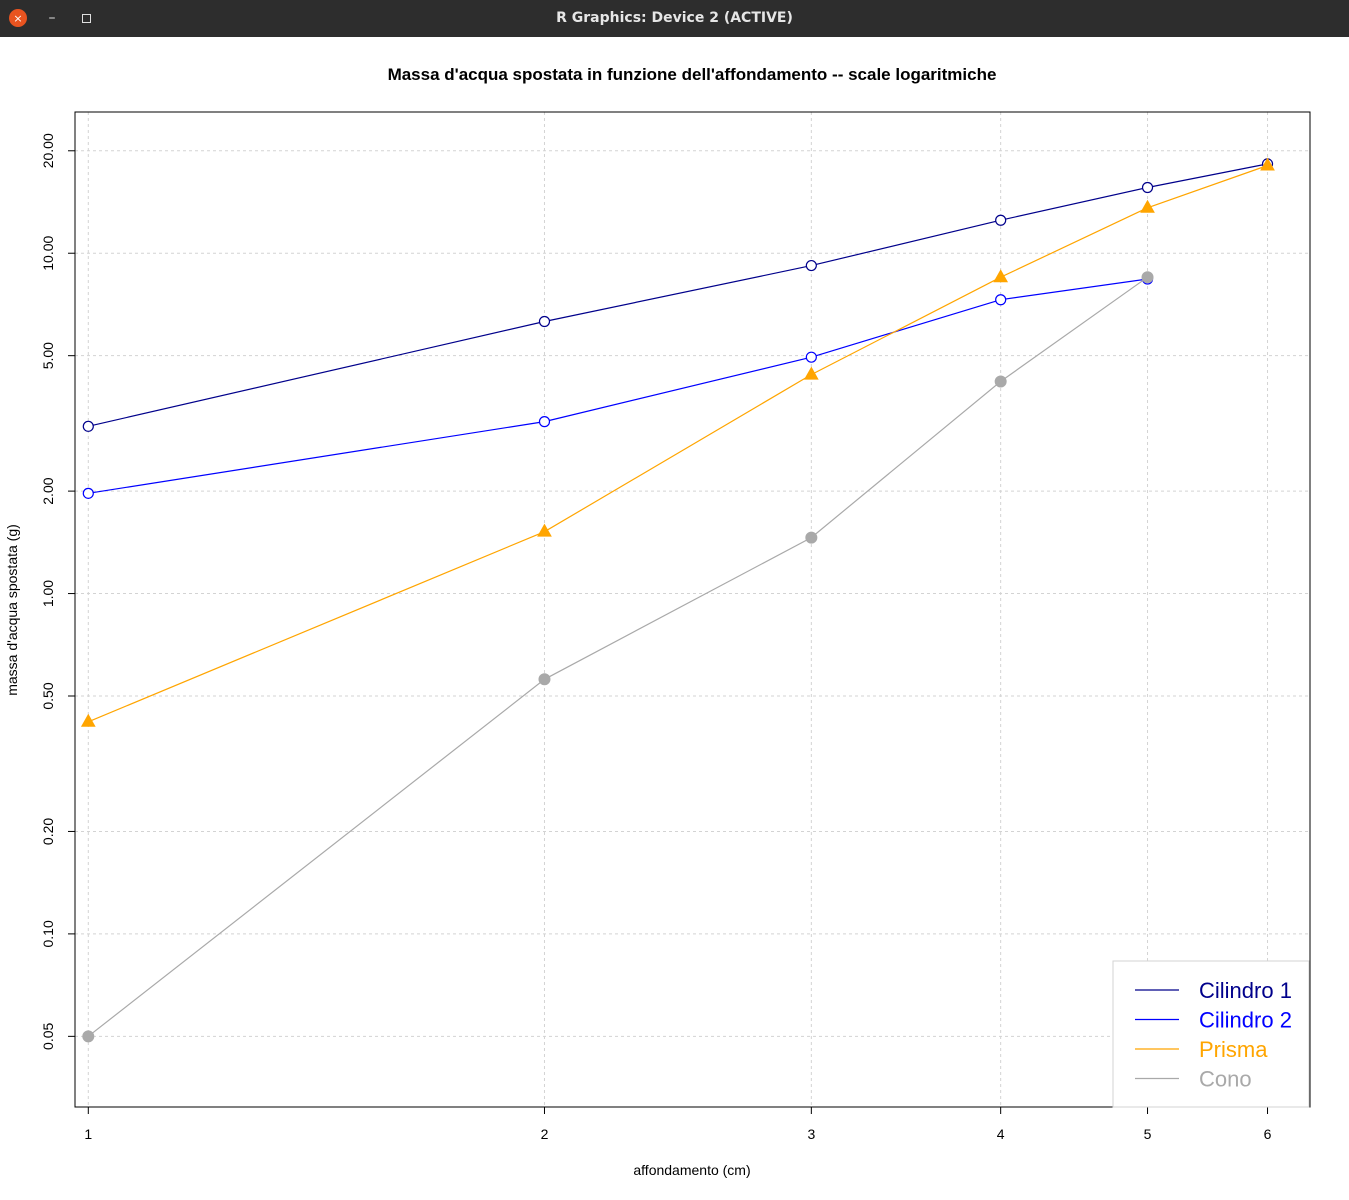 The width and height of the screenshot is (1349, 1200). Describe the element at coordinates (1245, 990) in the screenshot. I see `legend-label: Cilindro 1` at that location.